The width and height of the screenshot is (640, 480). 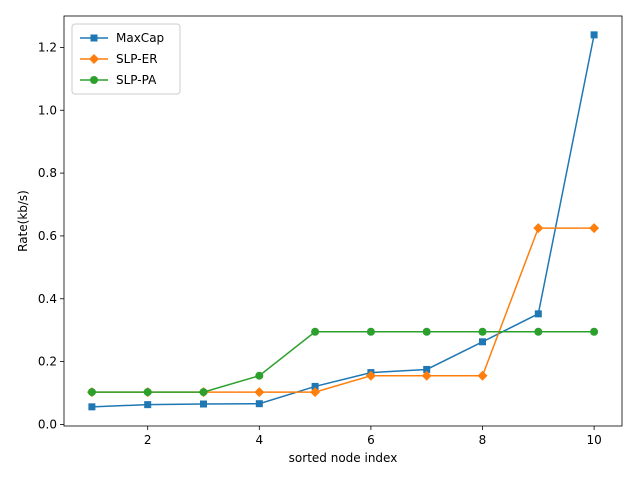 I want to click on y-tick-label: 1.0, so click(x=47, y=110).